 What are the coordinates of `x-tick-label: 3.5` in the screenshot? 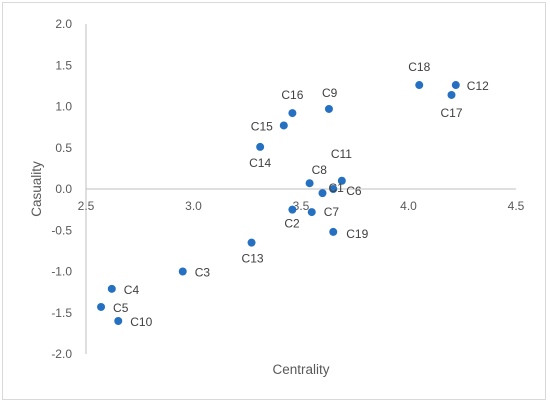 It's located at (301, 206).